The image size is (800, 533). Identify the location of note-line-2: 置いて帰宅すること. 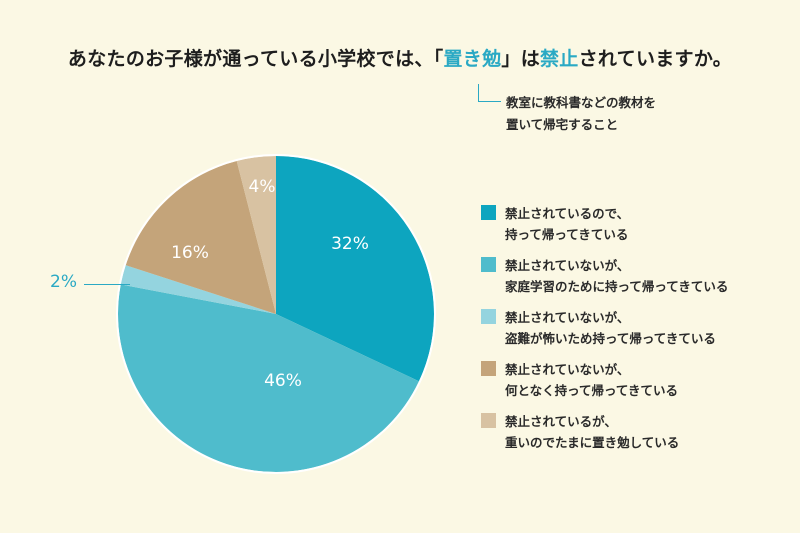
(562, 124).